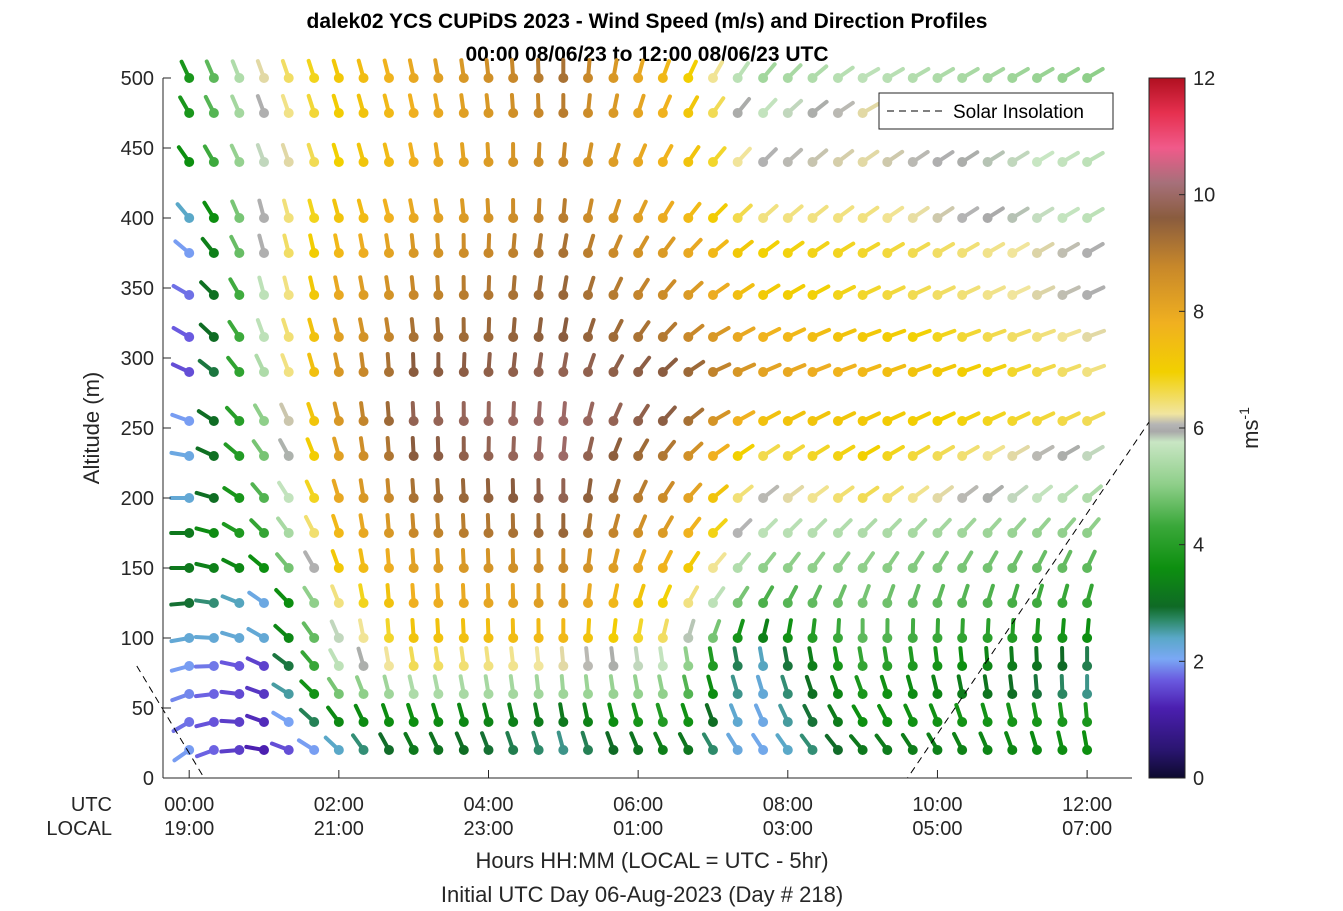 The width and height of the screenshot is (1343, 911). What do you see at coordinates (146, 429) in the screenshot?
I see `y-axis-ticks: 0 50 100 150 200 250 300 350 400 450 500` at bounding box center [146, 429].